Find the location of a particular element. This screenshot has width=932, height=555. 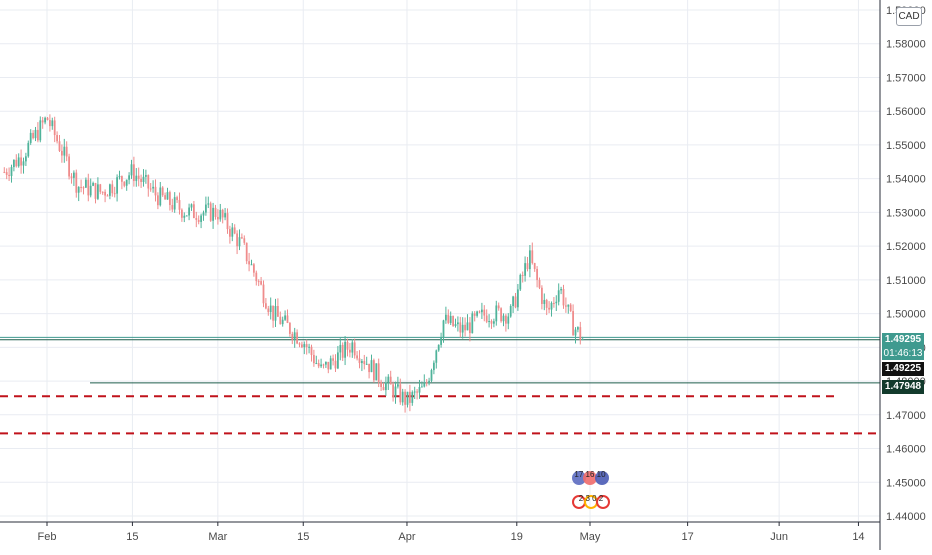

currency-badge: CAD is located at coordinates (909, 16).